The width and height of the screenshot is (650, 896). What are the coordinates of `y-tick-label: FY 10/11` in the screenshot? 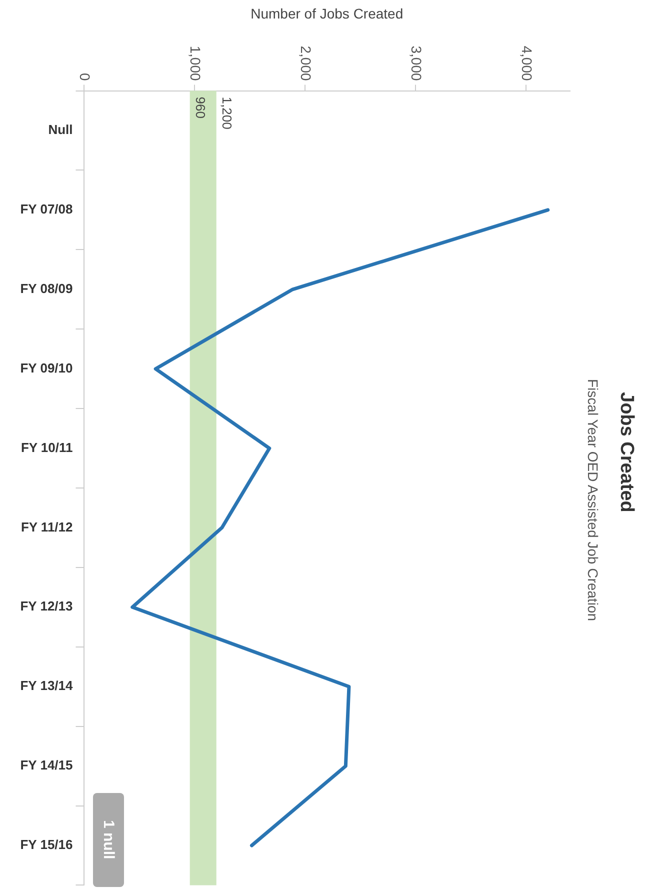 It's located at (46, 447).